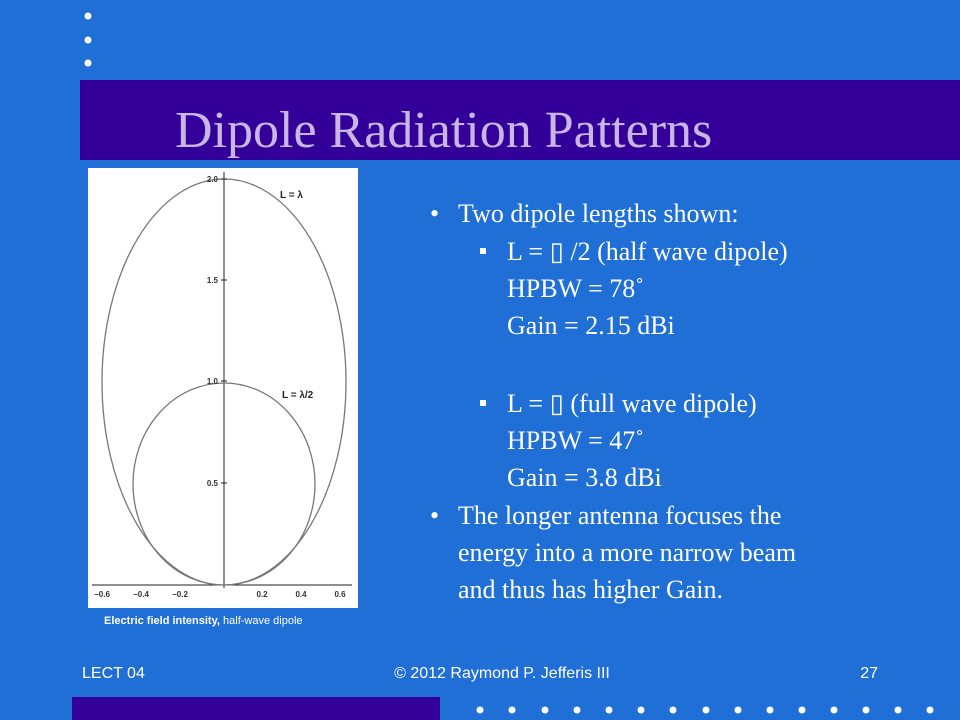 The image size is (960, 720). Describe the element at coordinates (575, 440) in the screenshot. I see `line: HPBW = 47˚` at that location.